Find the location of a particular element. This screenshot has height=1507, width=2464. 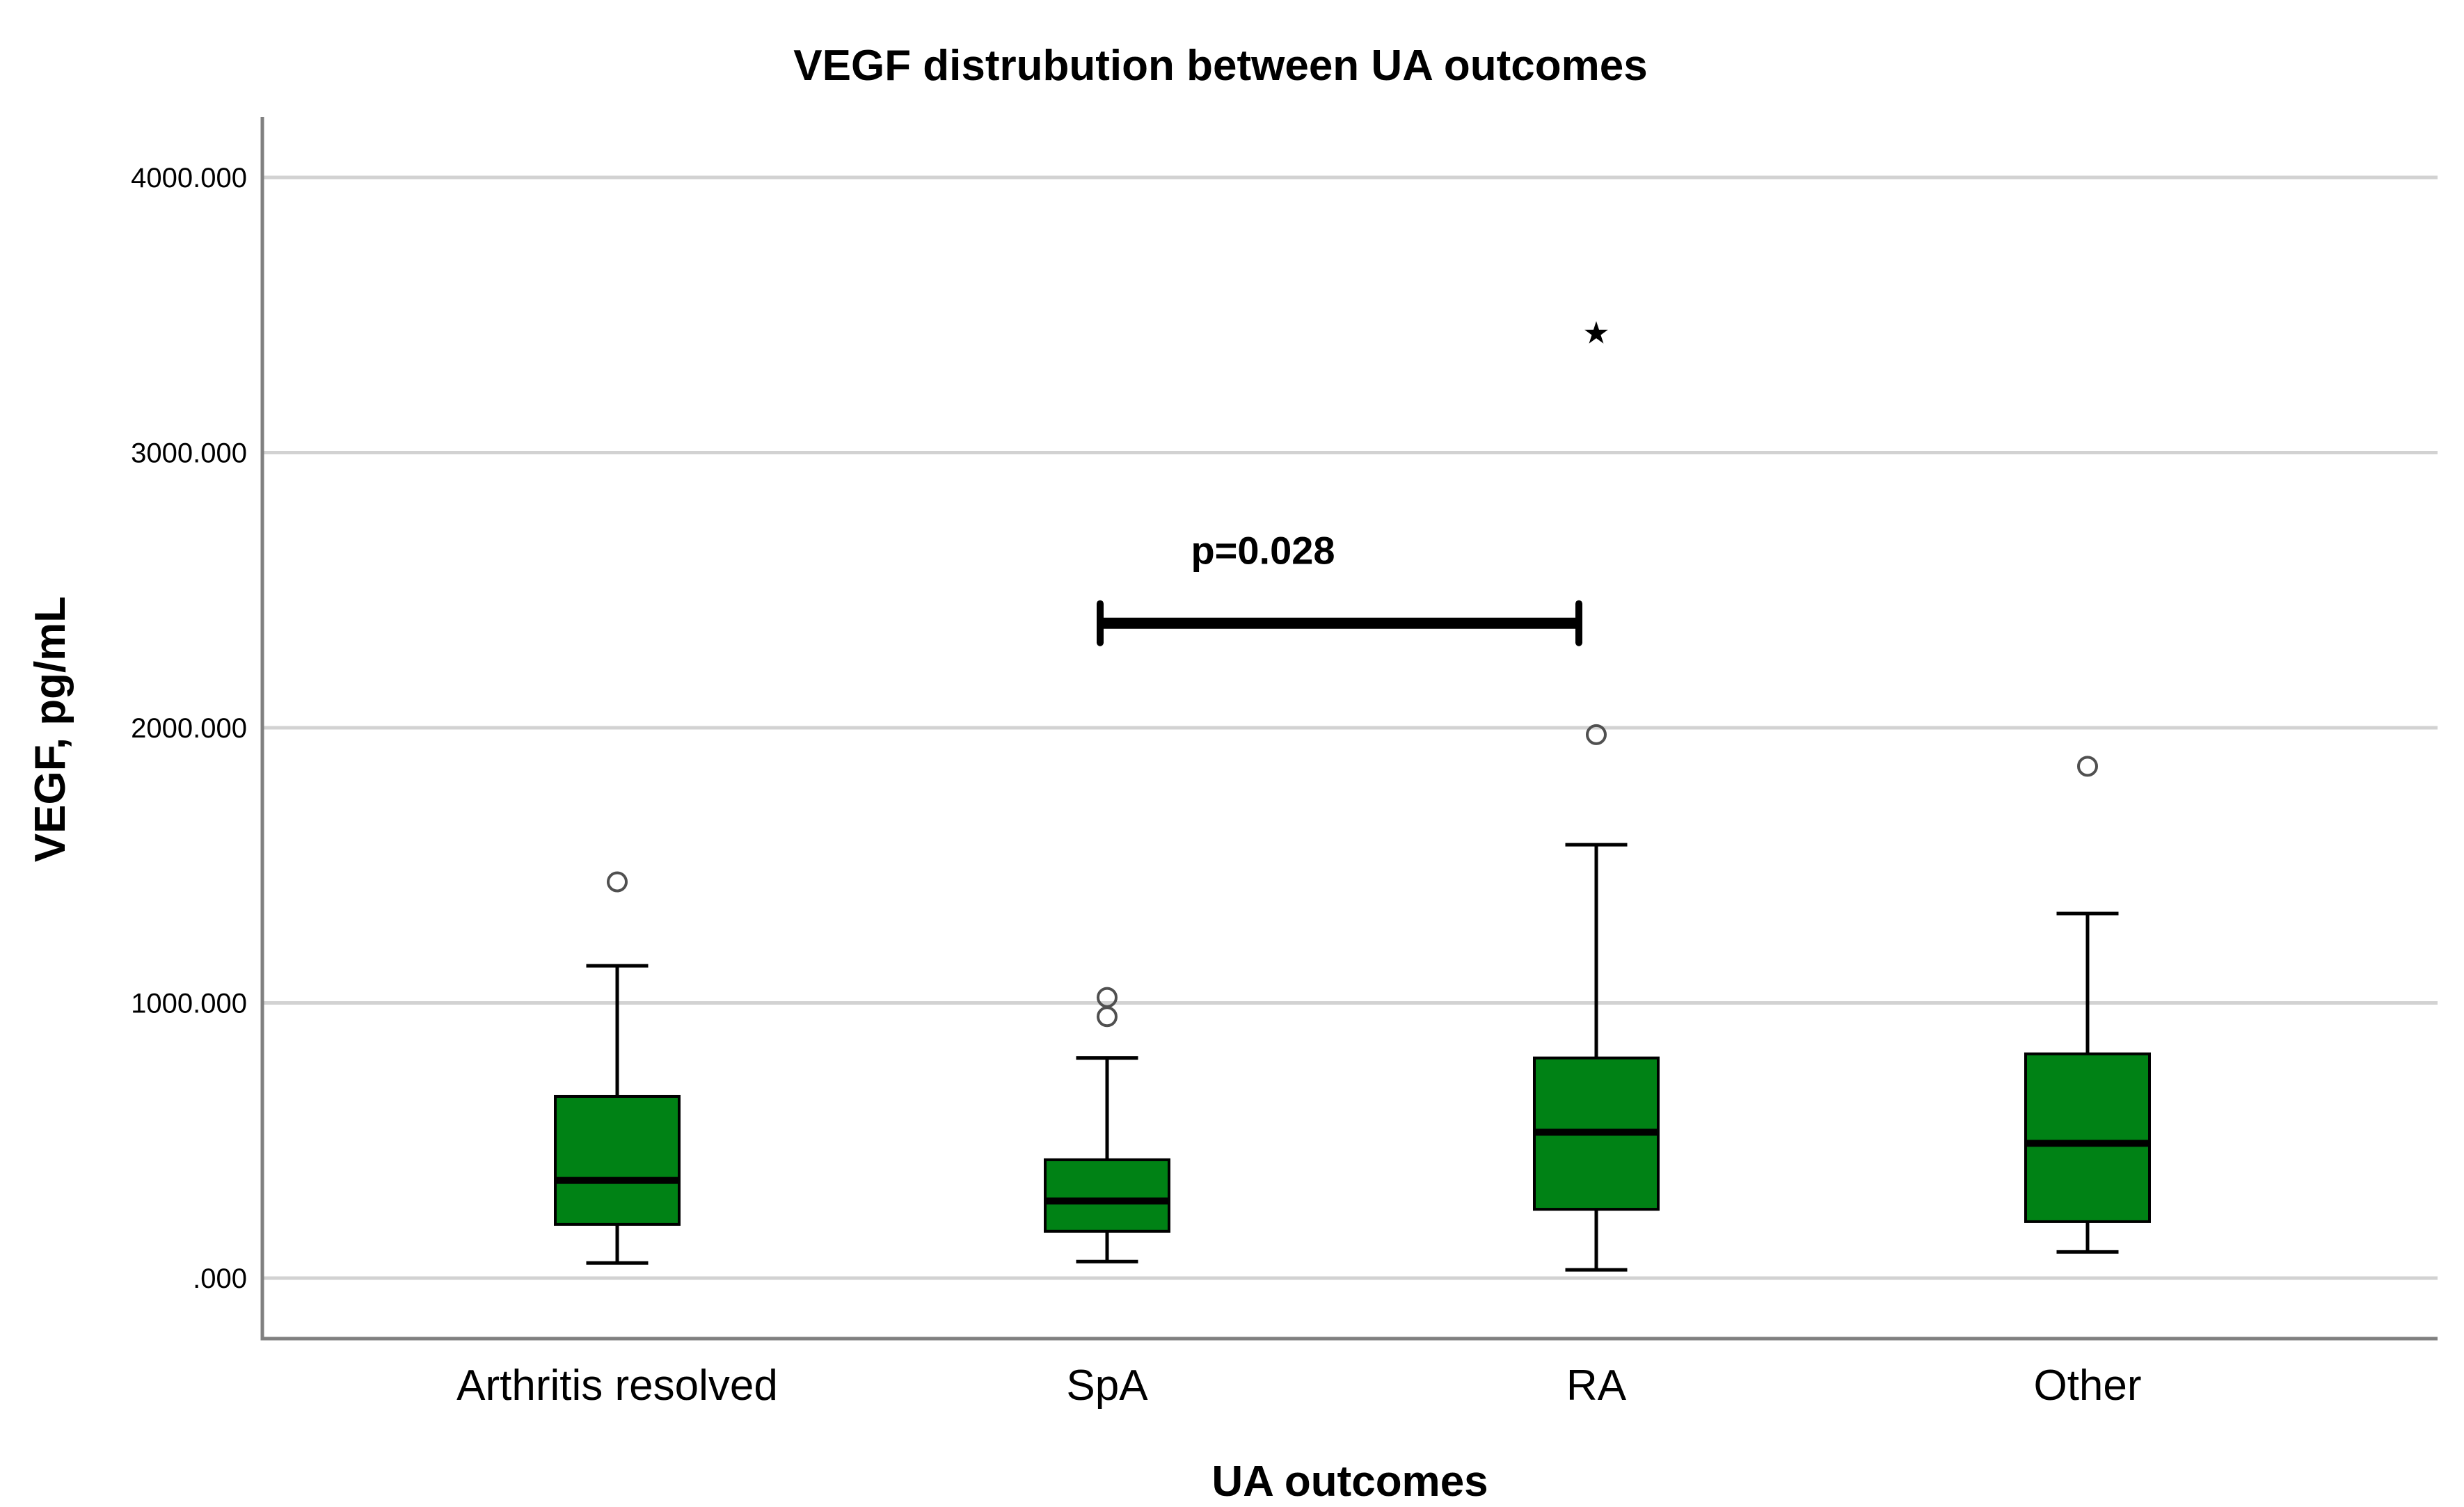

extreme-point: ★ is located at coordinates (1595, 333).